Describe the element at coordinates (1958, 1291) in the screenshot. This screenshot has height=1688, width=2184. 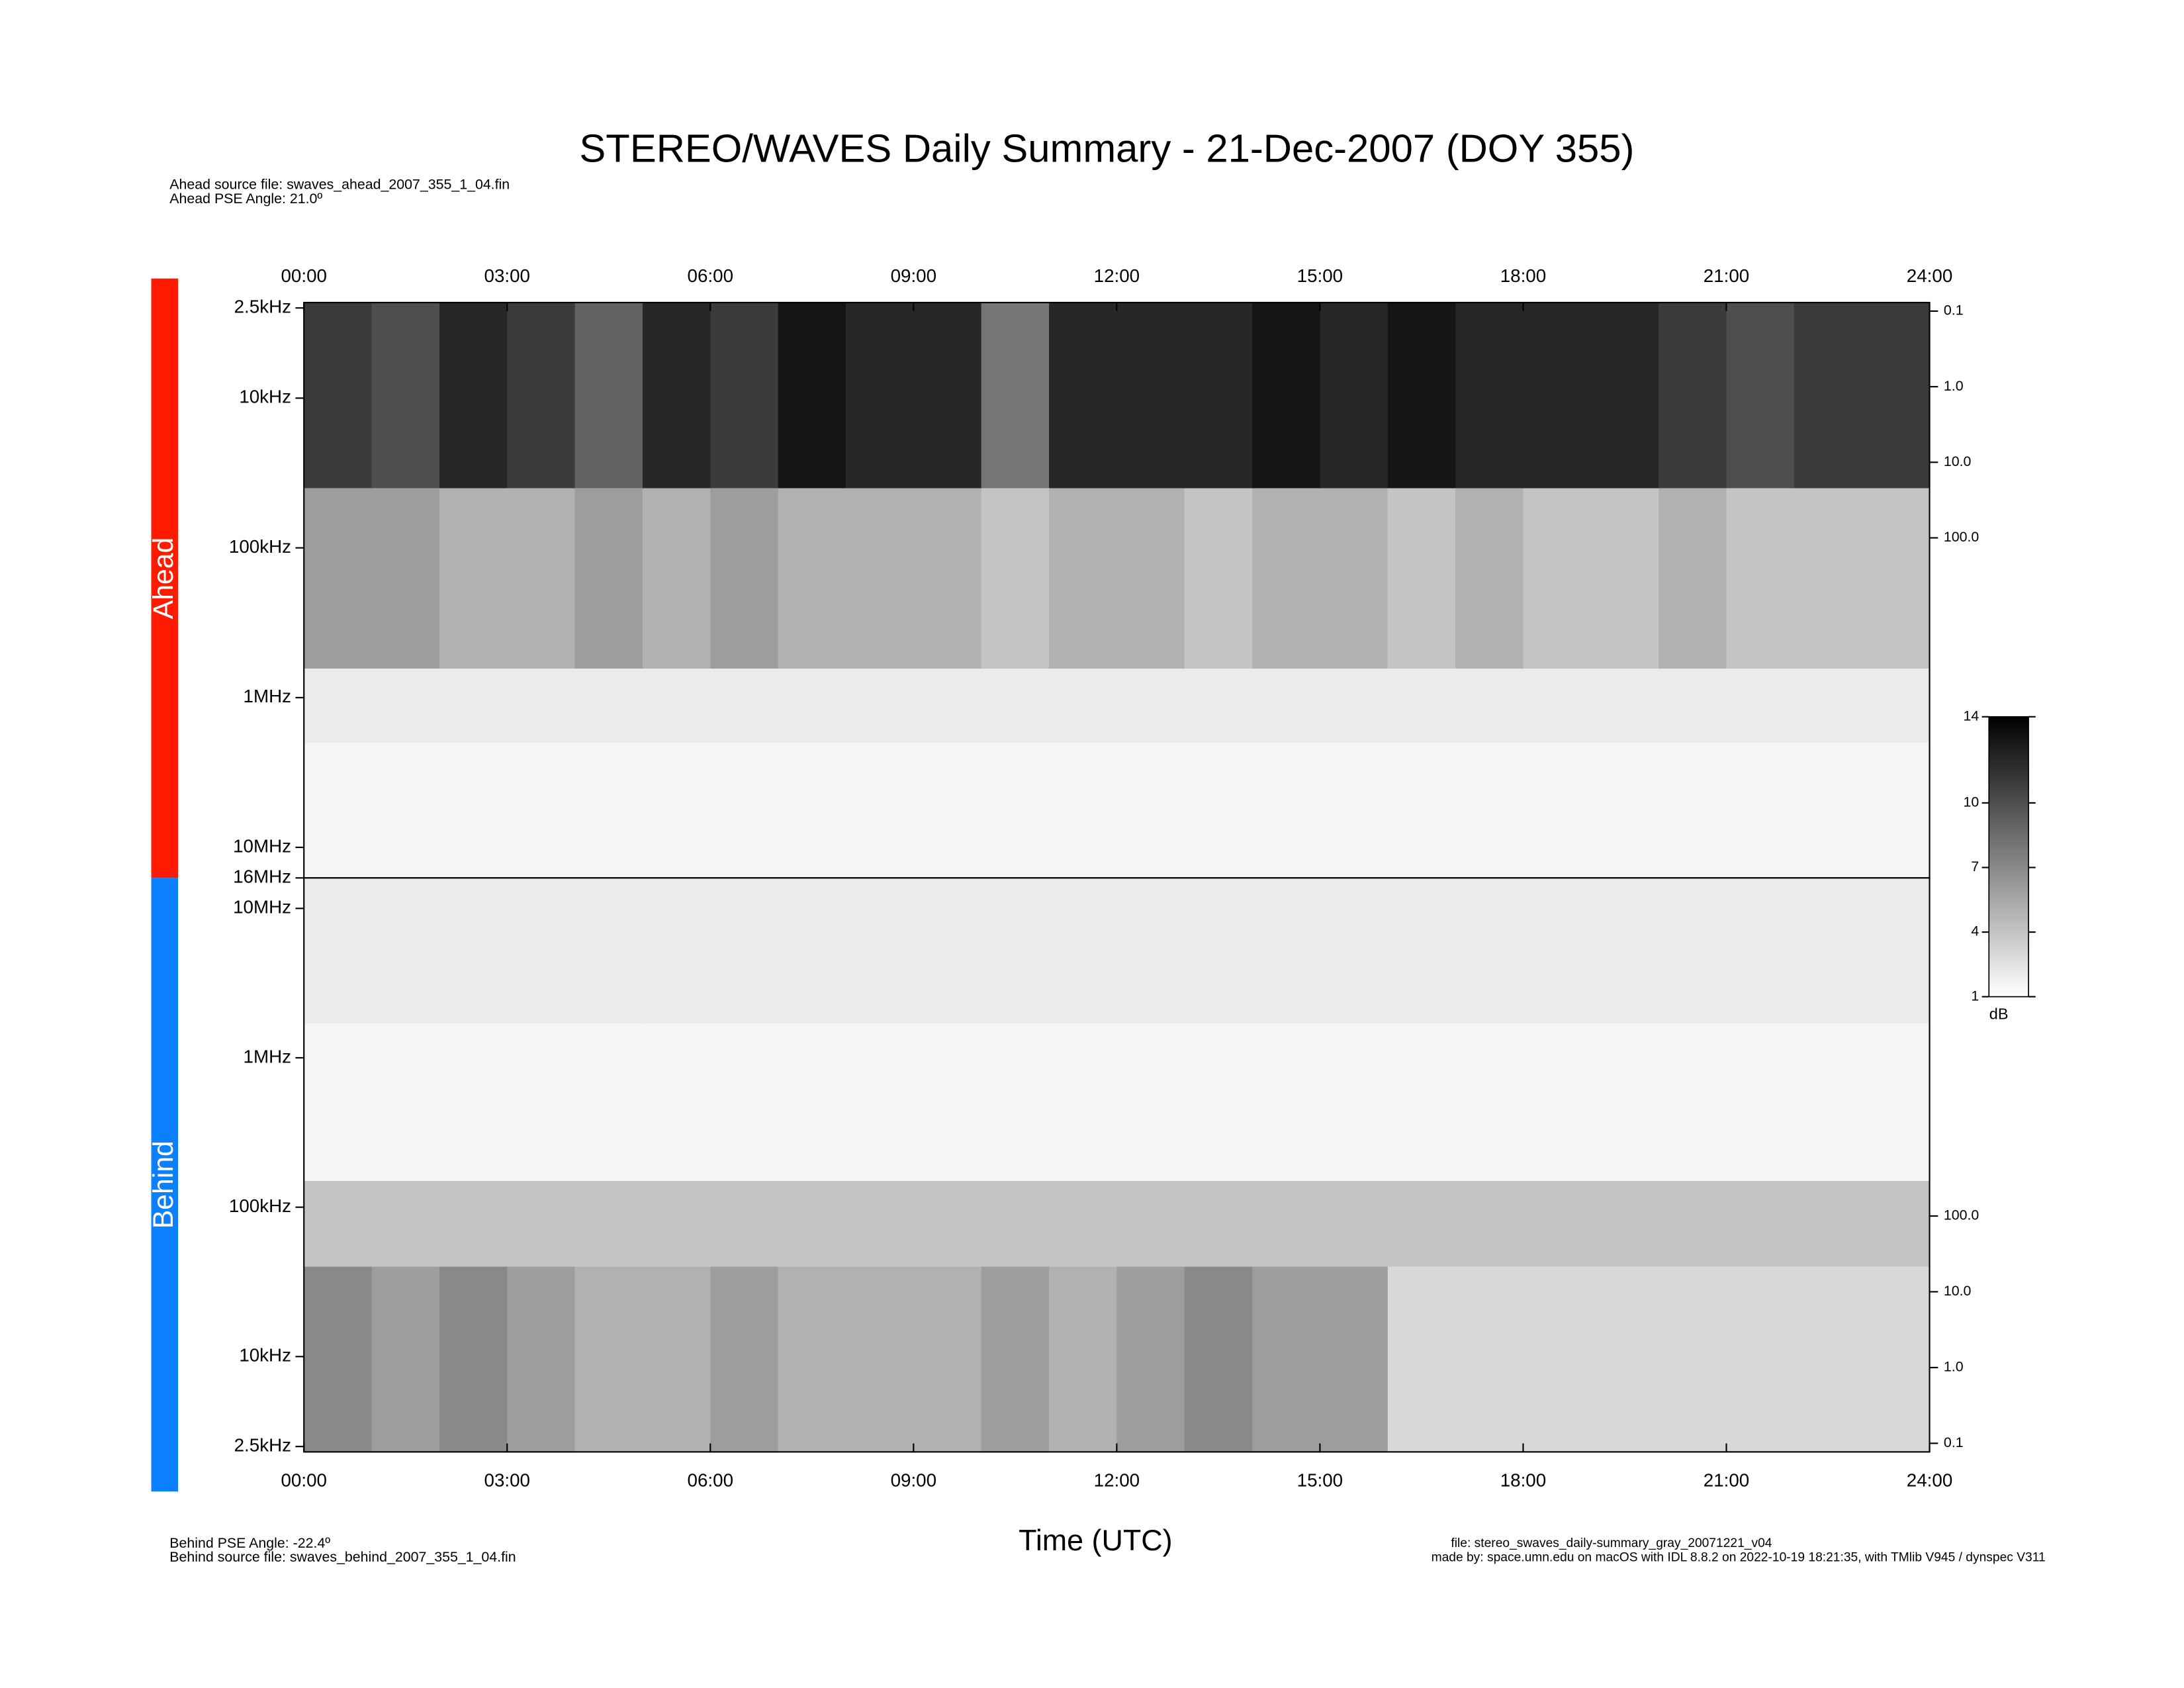
I see `y2-tick-label: 10.0` at that location.